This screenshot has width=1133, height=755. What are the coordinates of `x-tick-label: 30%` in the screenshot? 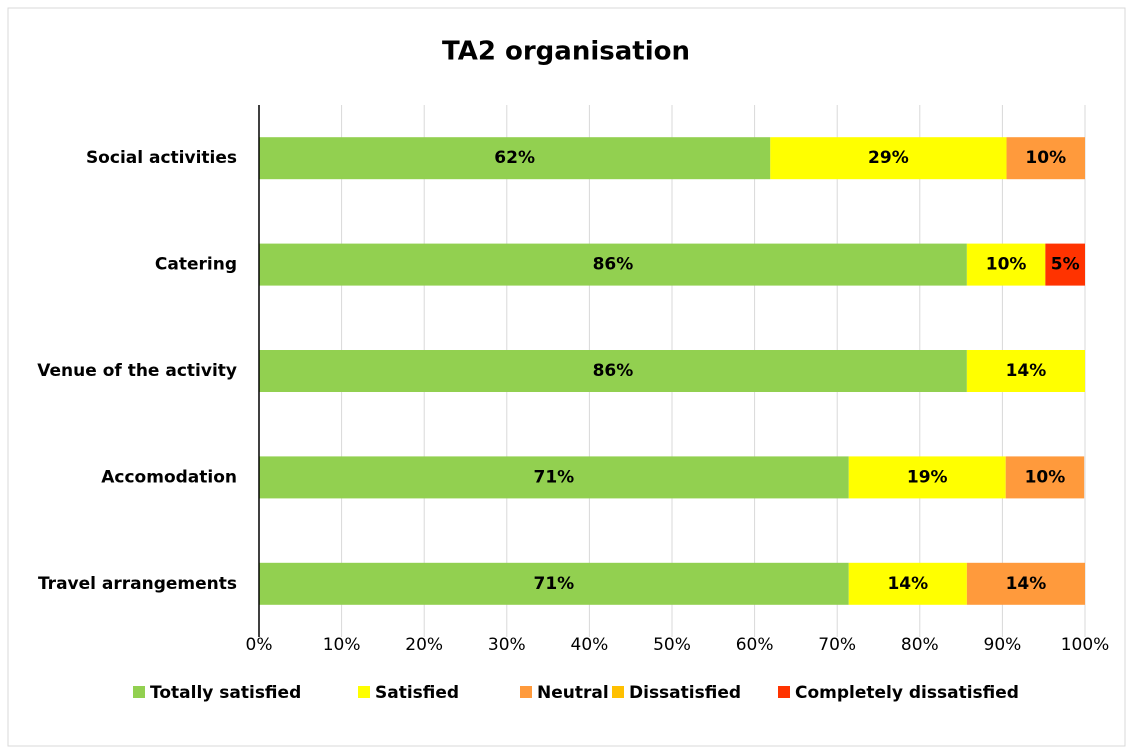 It's located at (507, 645).